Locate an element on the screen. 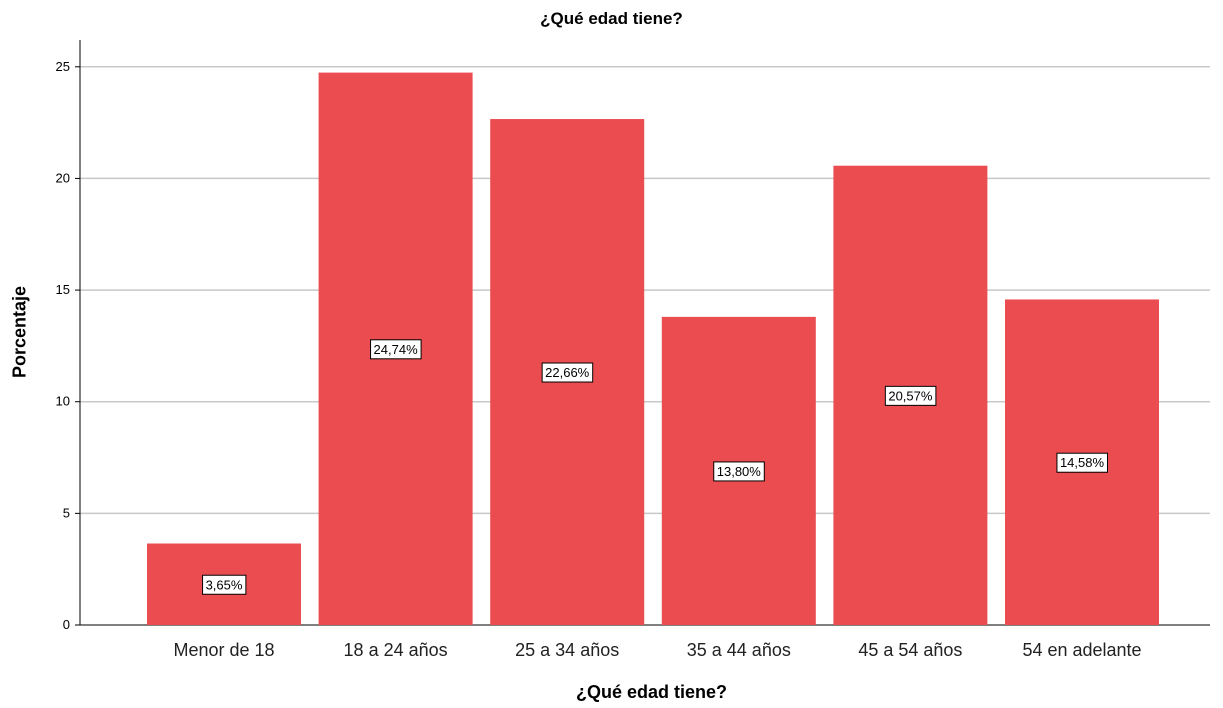  x-tick-label: Menor de 18 is located at coordinates (223, 650).